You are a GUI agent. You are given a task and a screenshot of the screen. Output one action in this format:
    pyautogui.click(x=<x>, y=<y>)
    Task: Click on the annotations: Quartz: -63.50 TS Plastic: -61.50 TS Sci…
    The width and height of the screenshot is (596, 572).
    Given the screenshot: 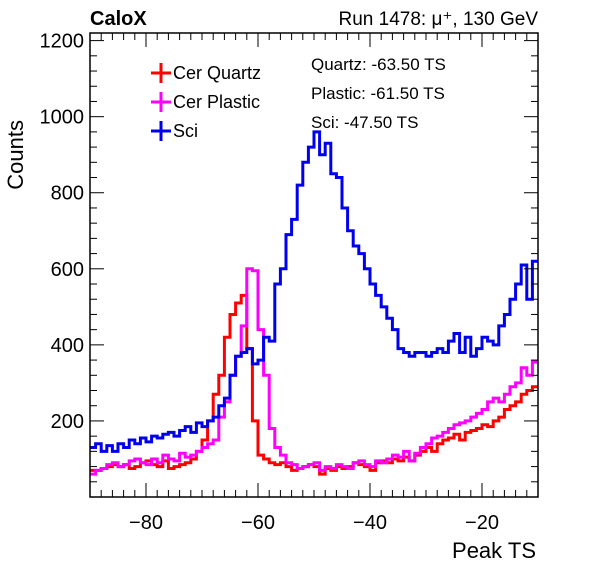 What is the action you would take?
    pyautogui.click(x=378, y=93)
    